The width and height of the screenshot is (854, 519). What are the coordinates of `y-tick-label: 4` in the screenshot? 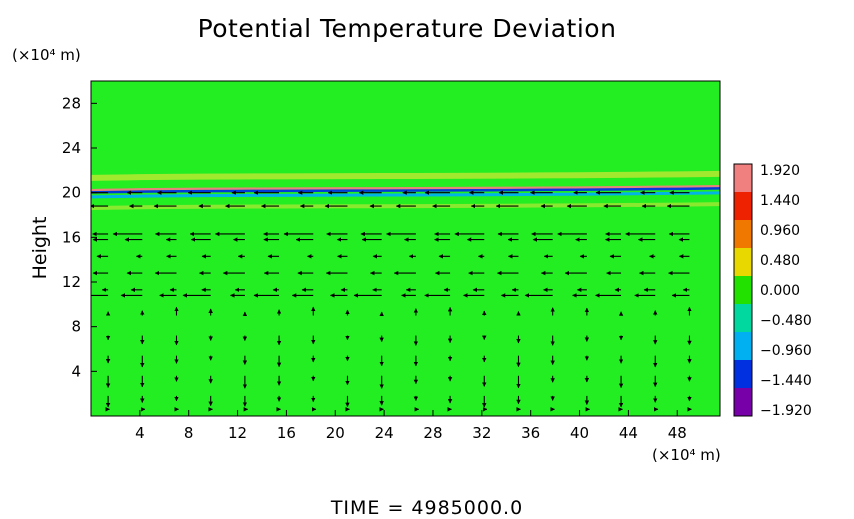 It's located at (76, 371).